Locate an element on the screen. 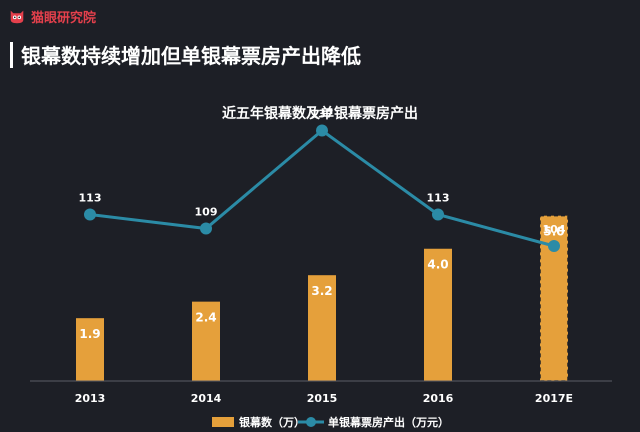 This screenshot has height=432, width=640. line-point-2016 is located at coordinates (438, 214).